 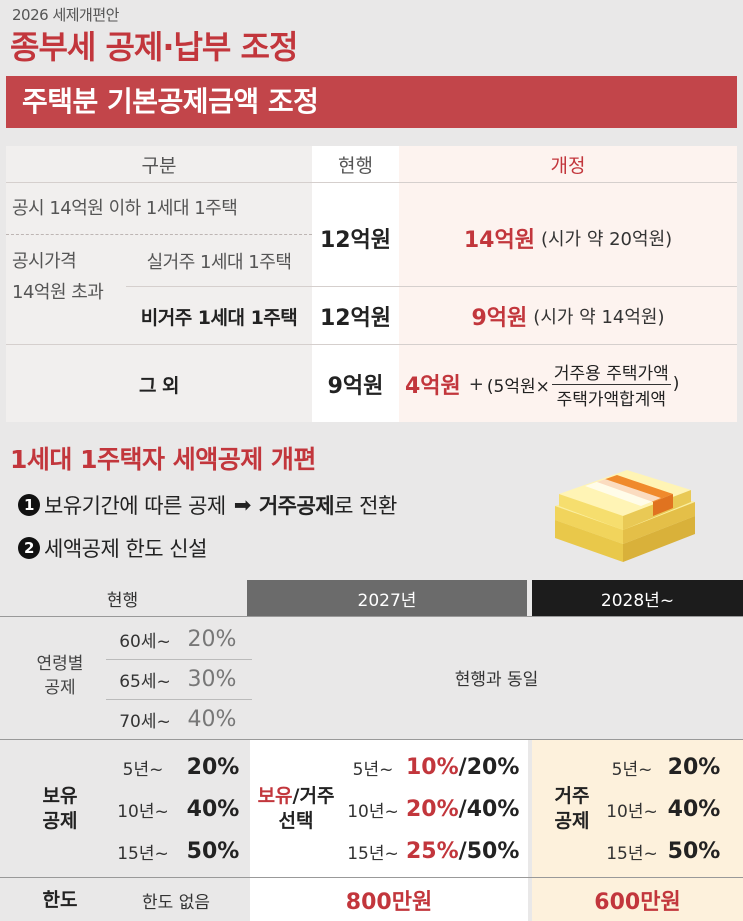 I want to click on 2028-row-2-years: 10년~, so click(x=632, y=811).